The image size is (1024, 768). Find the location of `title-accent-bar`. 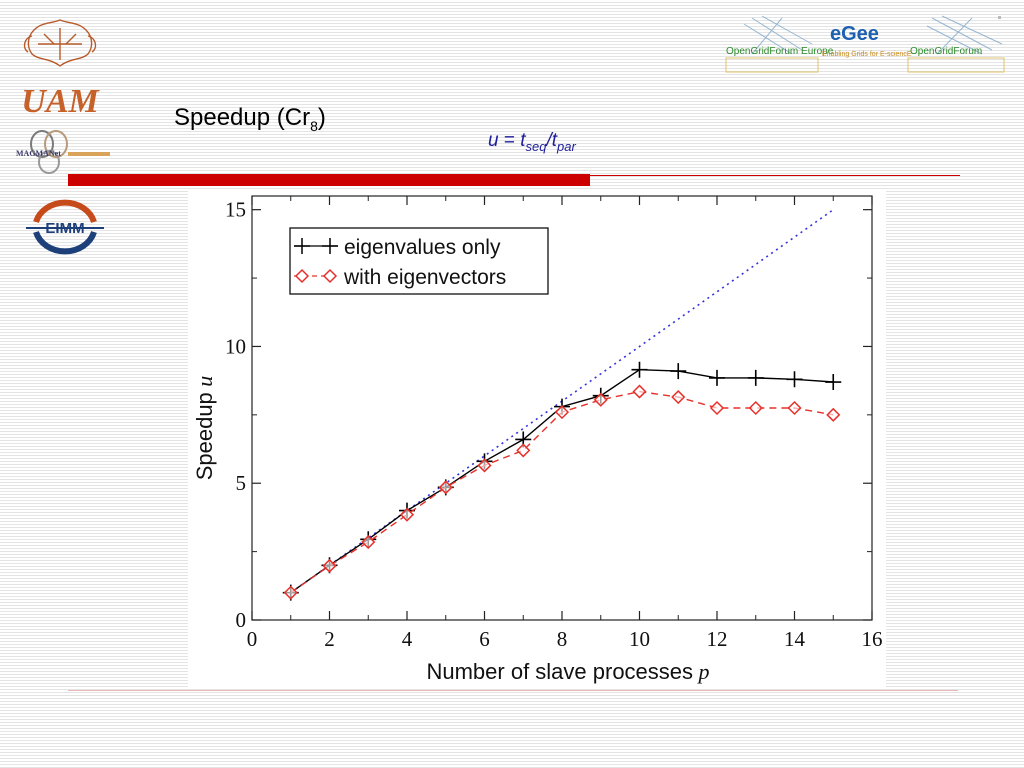

title-accent-bar is located at coordinates (329, 180).